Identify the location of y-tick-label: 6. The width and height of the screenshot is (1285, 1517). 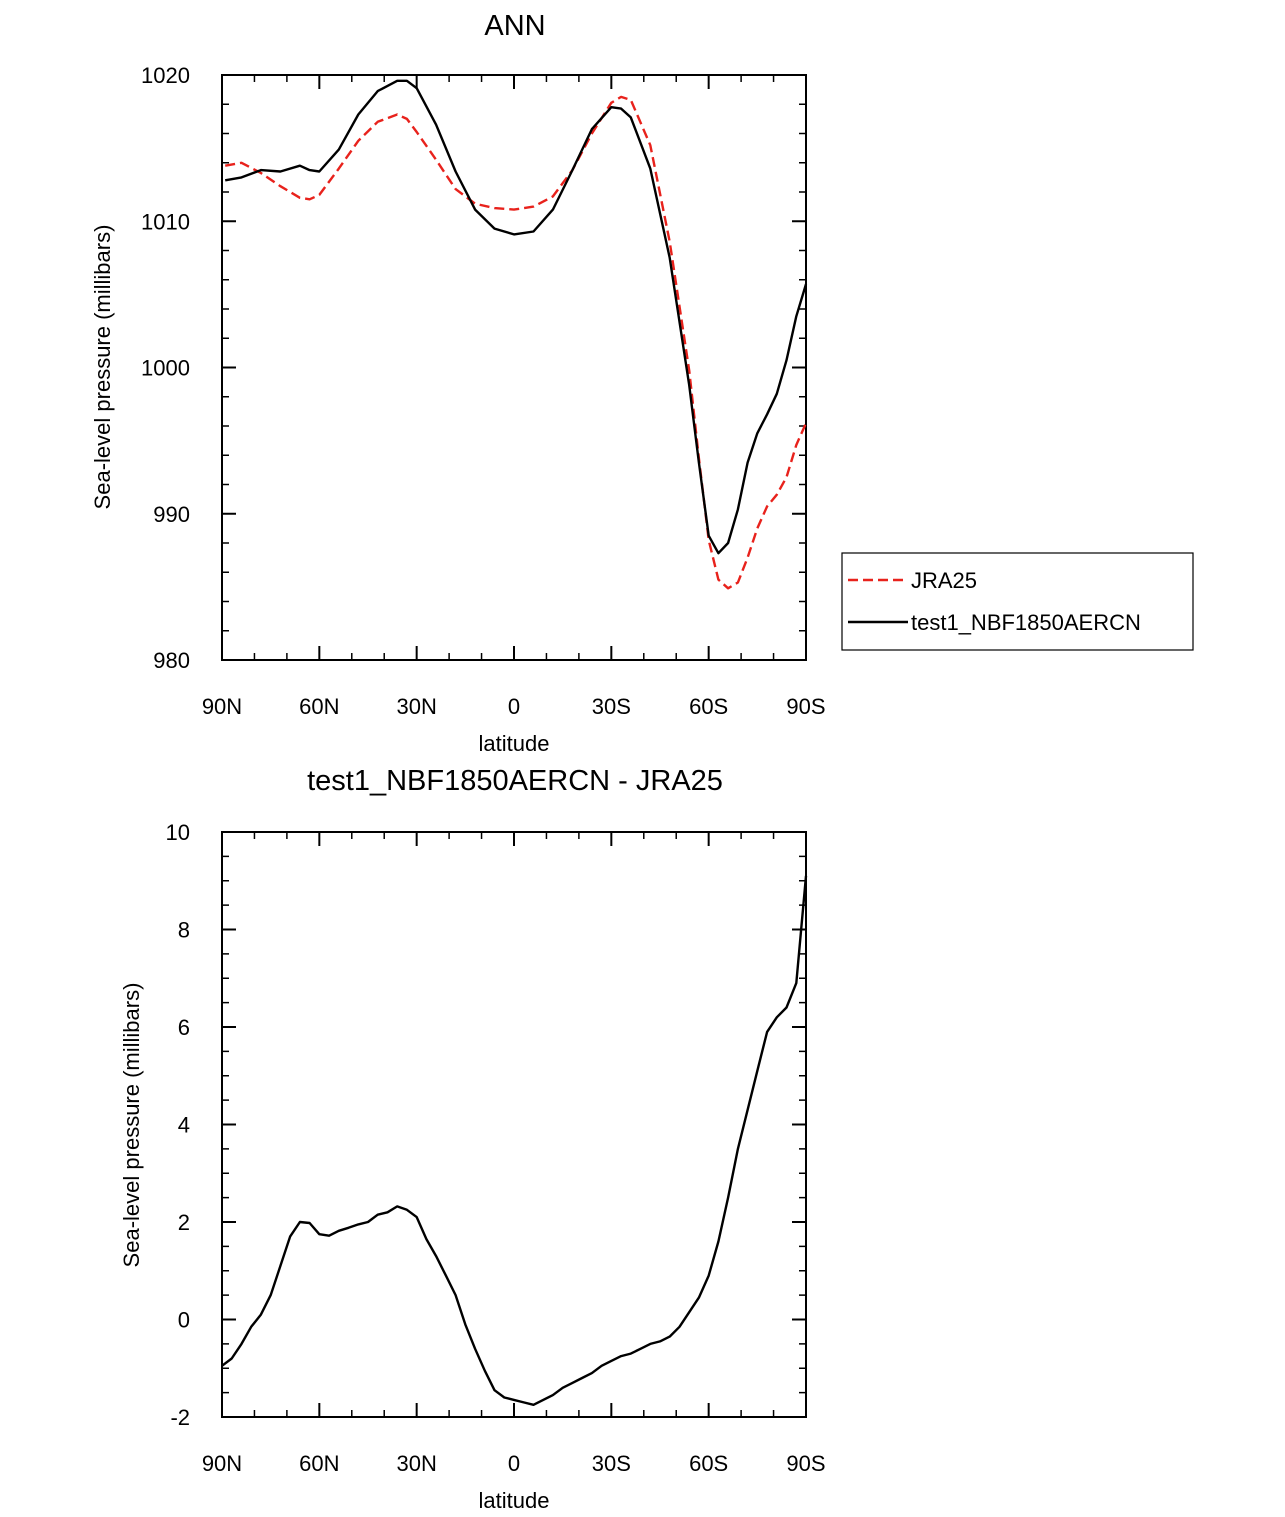
(184, 1027).